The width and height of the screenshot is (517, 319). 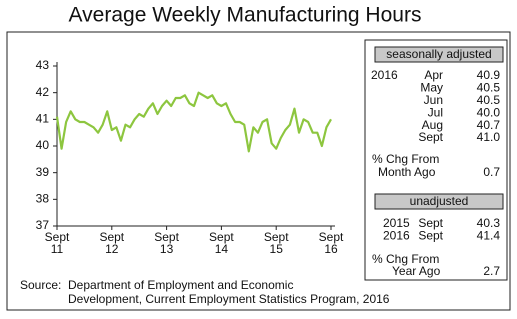 What do you see at coordinates (432, 125) in the screenshot?
I see `panel-month: Aug` at bounding box center [432, 125].